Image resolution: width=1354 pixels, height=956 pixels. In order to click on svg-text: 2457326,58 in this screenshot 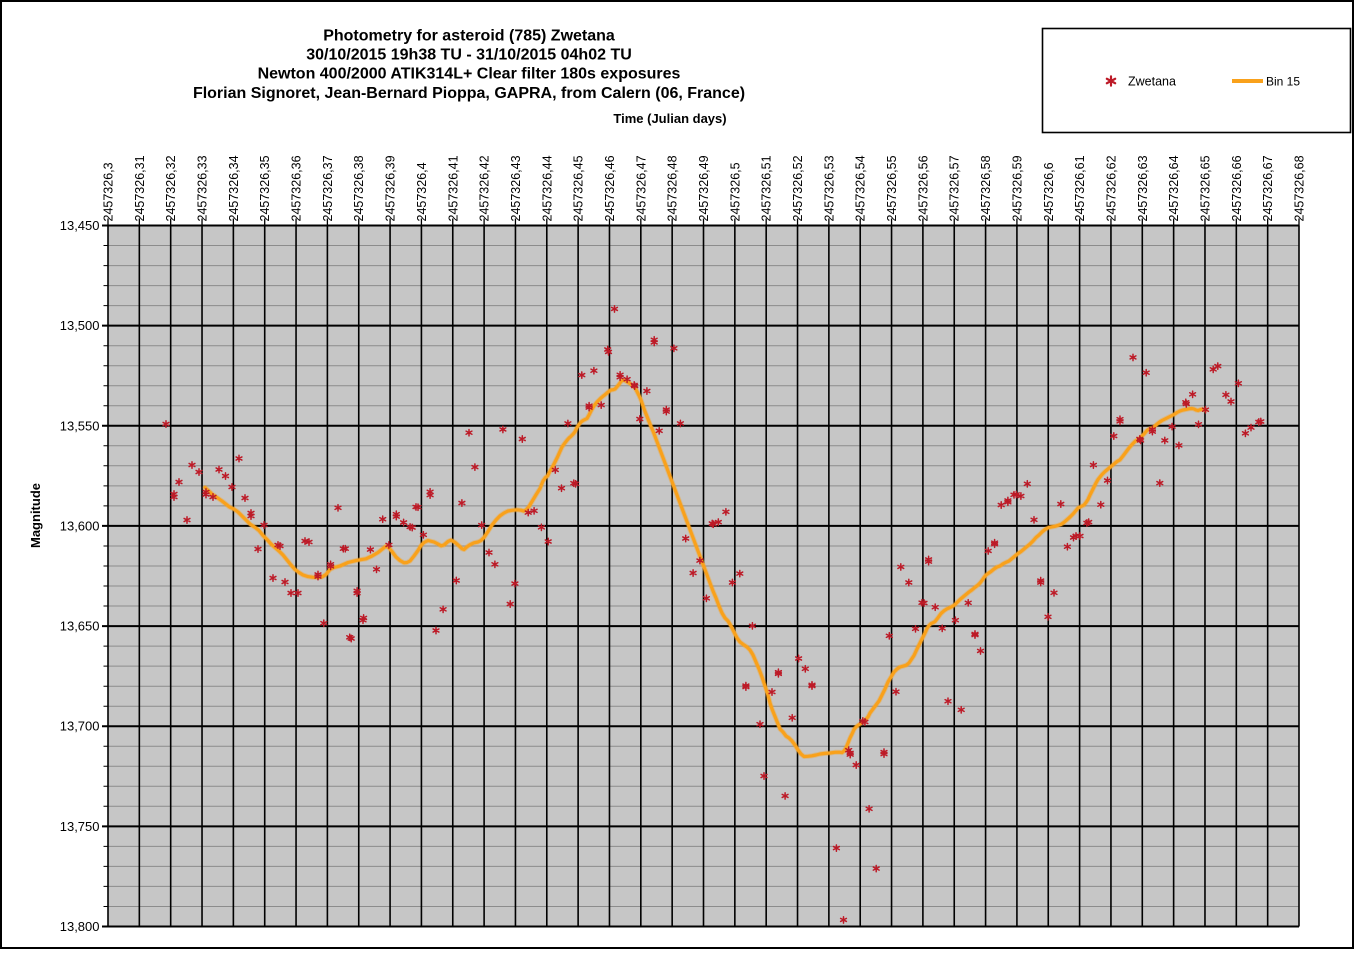, I will do `click(986, 188)`.